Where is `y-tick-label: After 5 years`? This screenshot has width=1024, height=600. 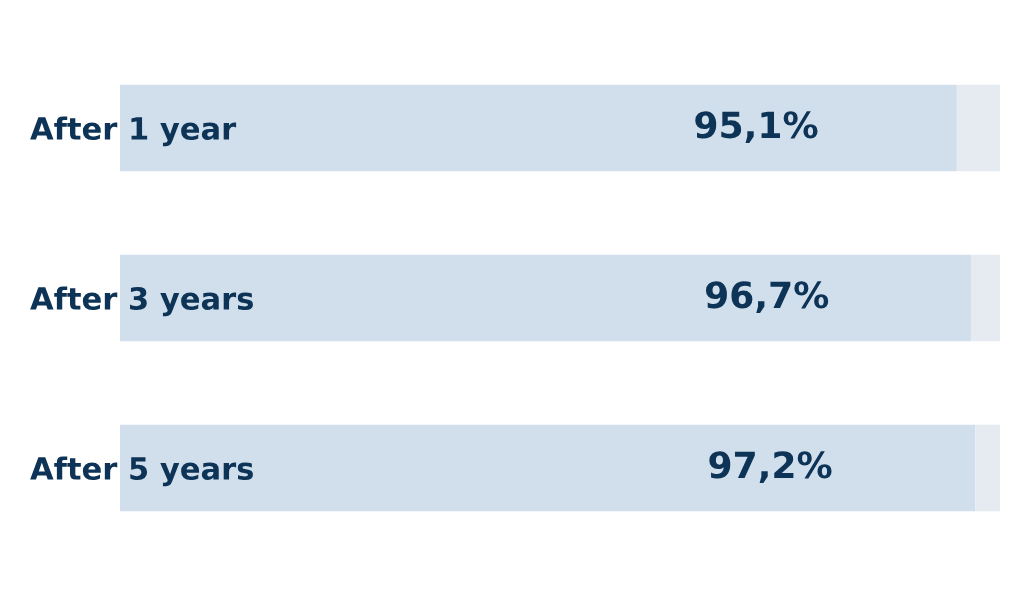 y-tick-label: After 5 years is located at coordinates (141, 471).